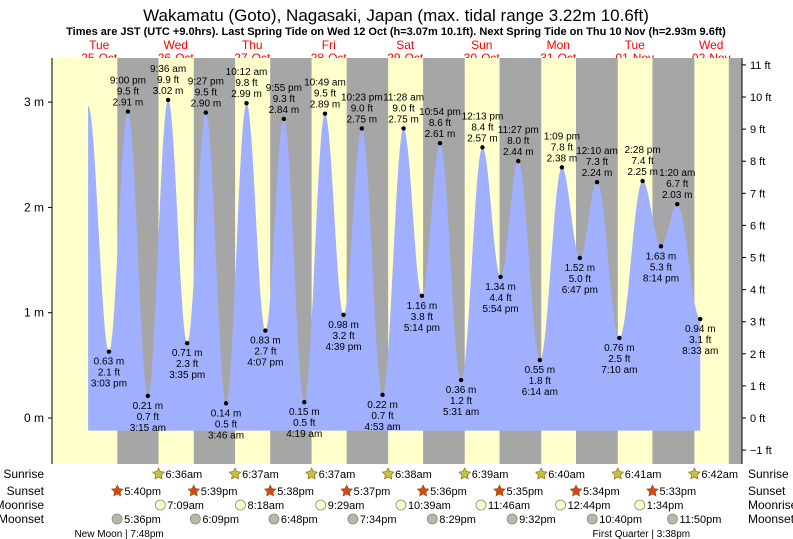 Image resolution: width=793 pixels, height=539 pixels. Describe the element at coordinates (619, 370) in the screenshot. I see `extreme-time: 7:10 am` at that location.